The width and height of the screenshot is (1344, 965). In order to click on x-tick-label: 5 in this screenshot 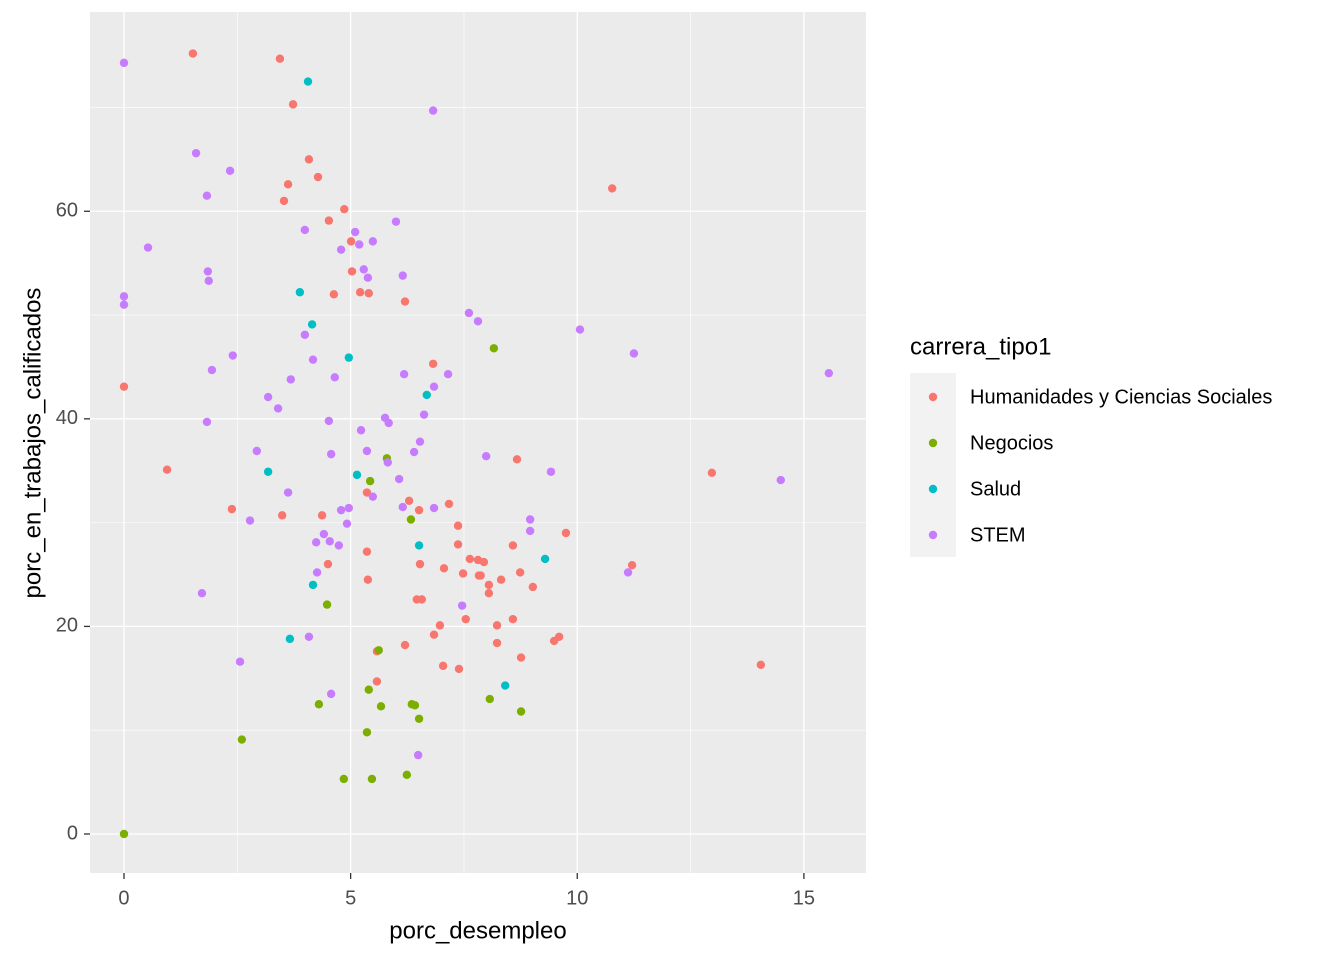, I will do `click(350, 898)`.